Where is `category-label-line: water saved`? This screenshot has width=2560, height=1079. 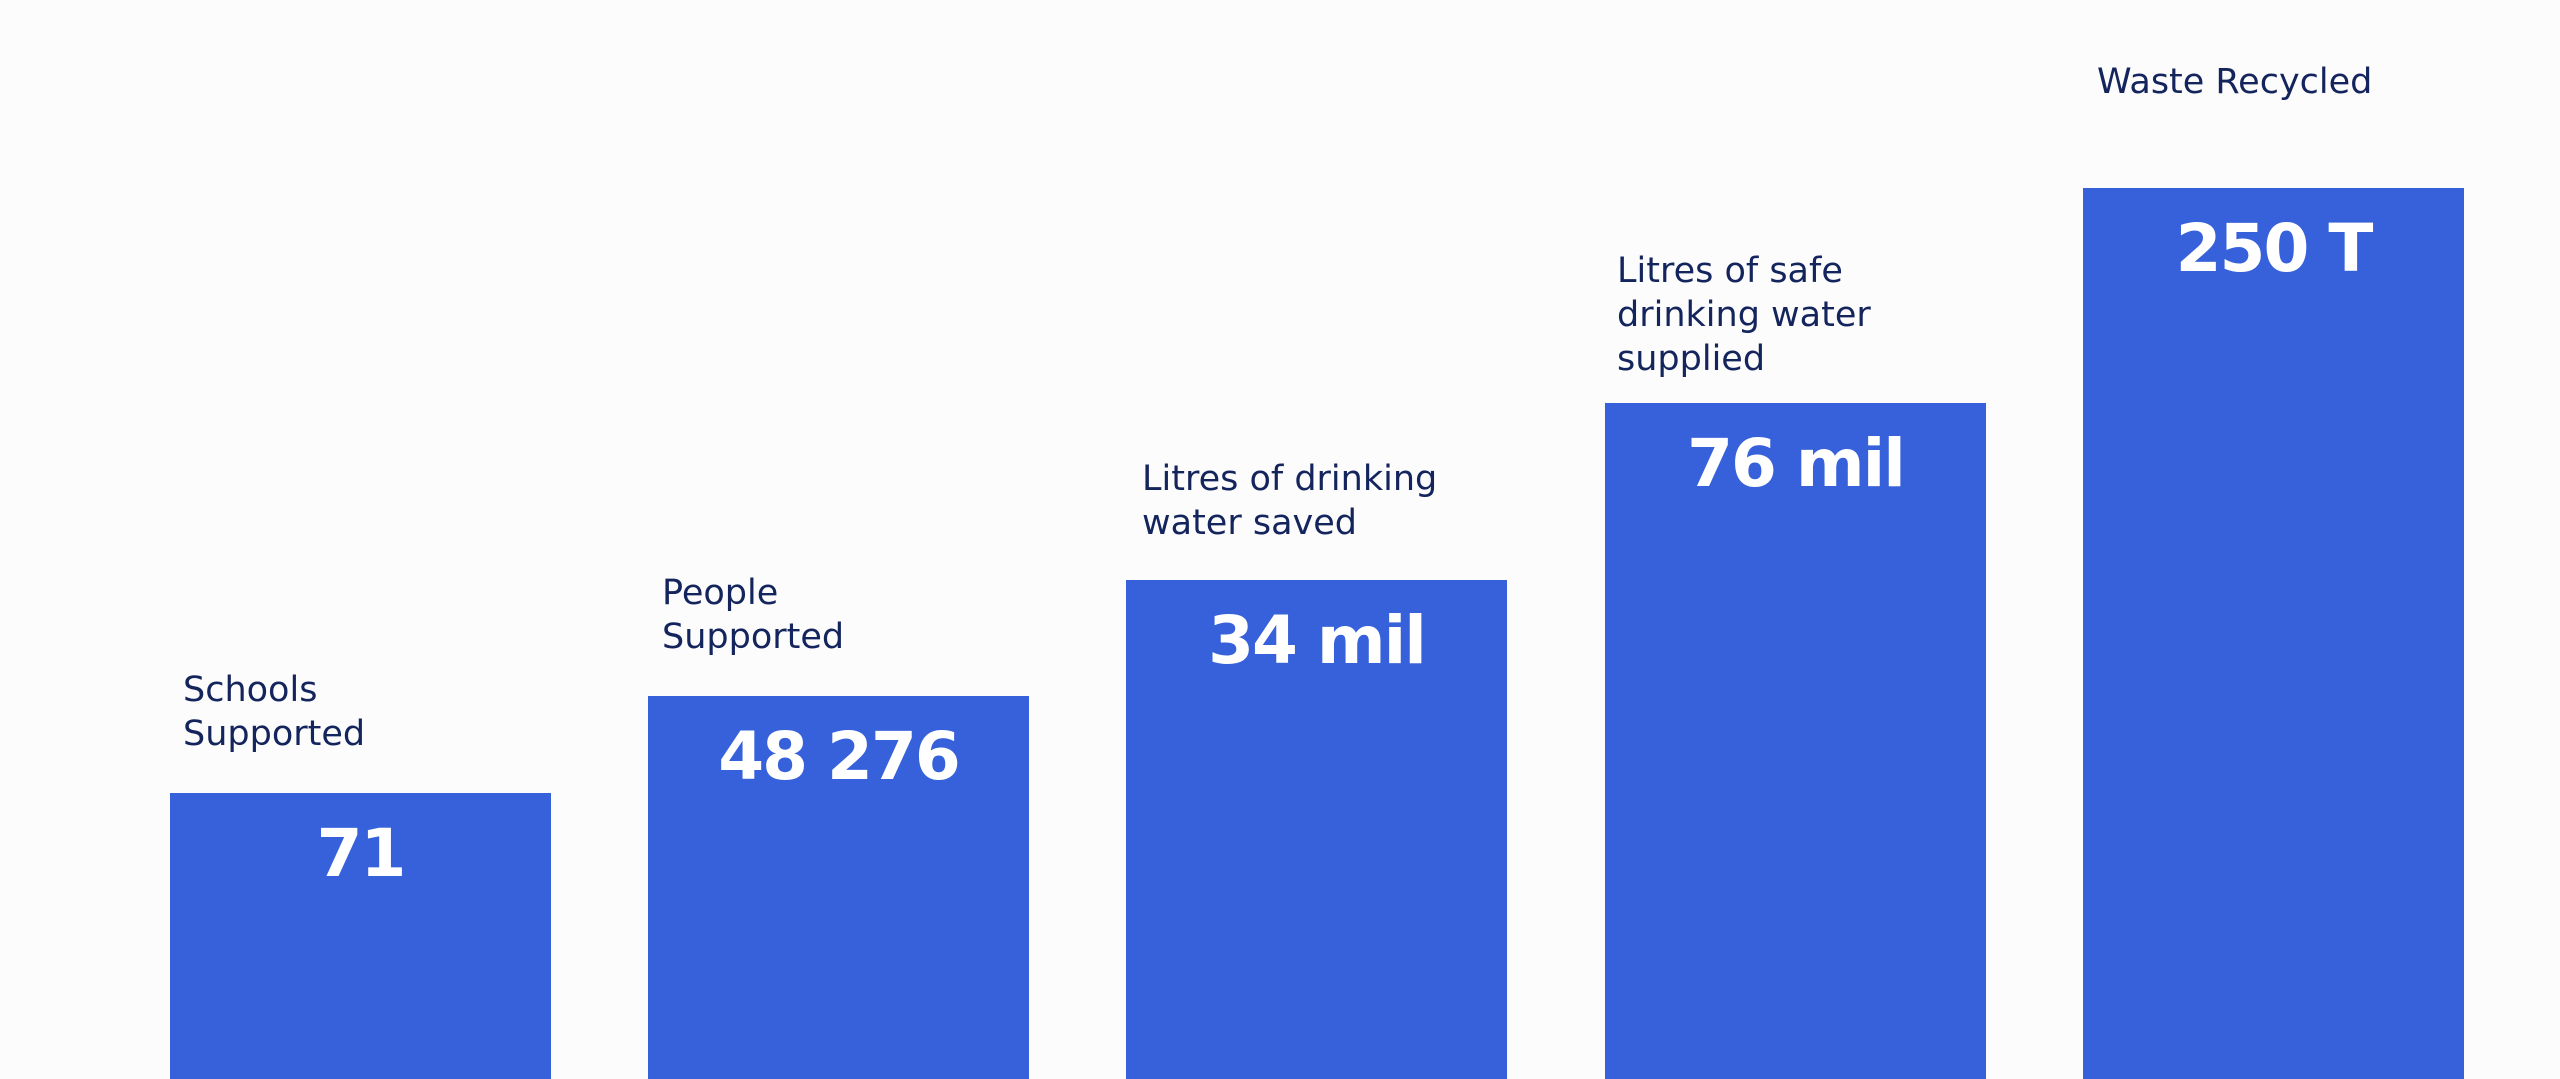
category-label-line: water saved is located at coordinates (1249, 523).